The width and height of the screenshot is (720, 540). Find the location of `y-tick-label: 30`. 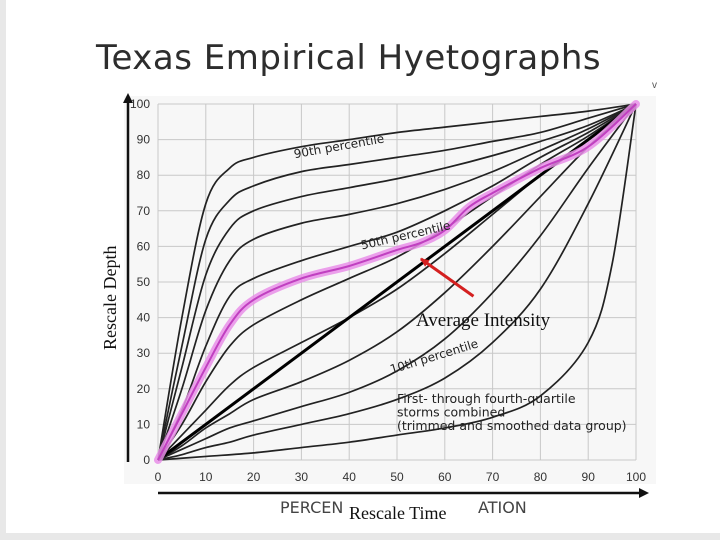

y-tick-label: 30 is located at coordinates (144, 353).